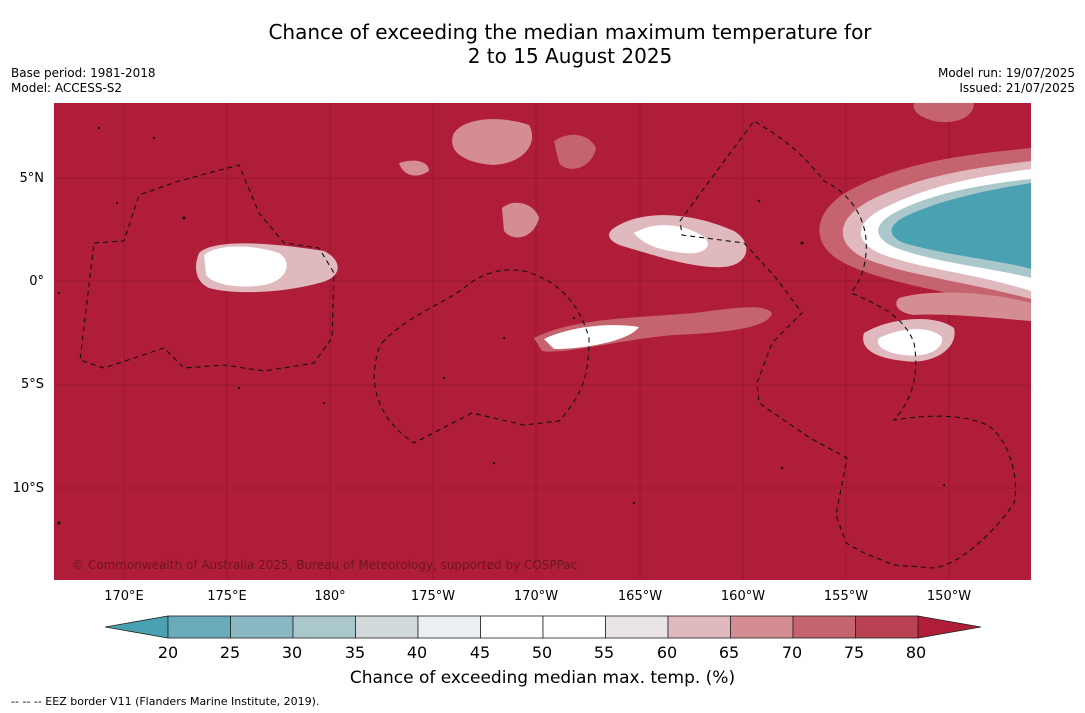 This screenshot has width=1085, height=713. I want to click on colorbar-extend-high, so click(949, 627).